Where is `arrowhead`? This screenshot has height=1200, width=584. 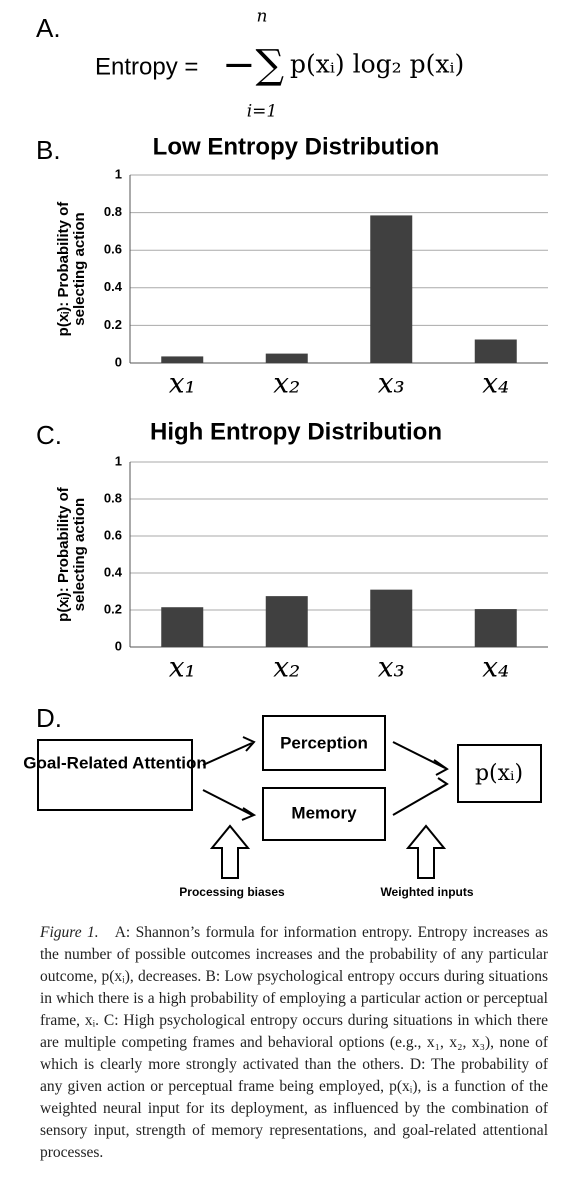 arrowhead is located at coordinates (345, 778).